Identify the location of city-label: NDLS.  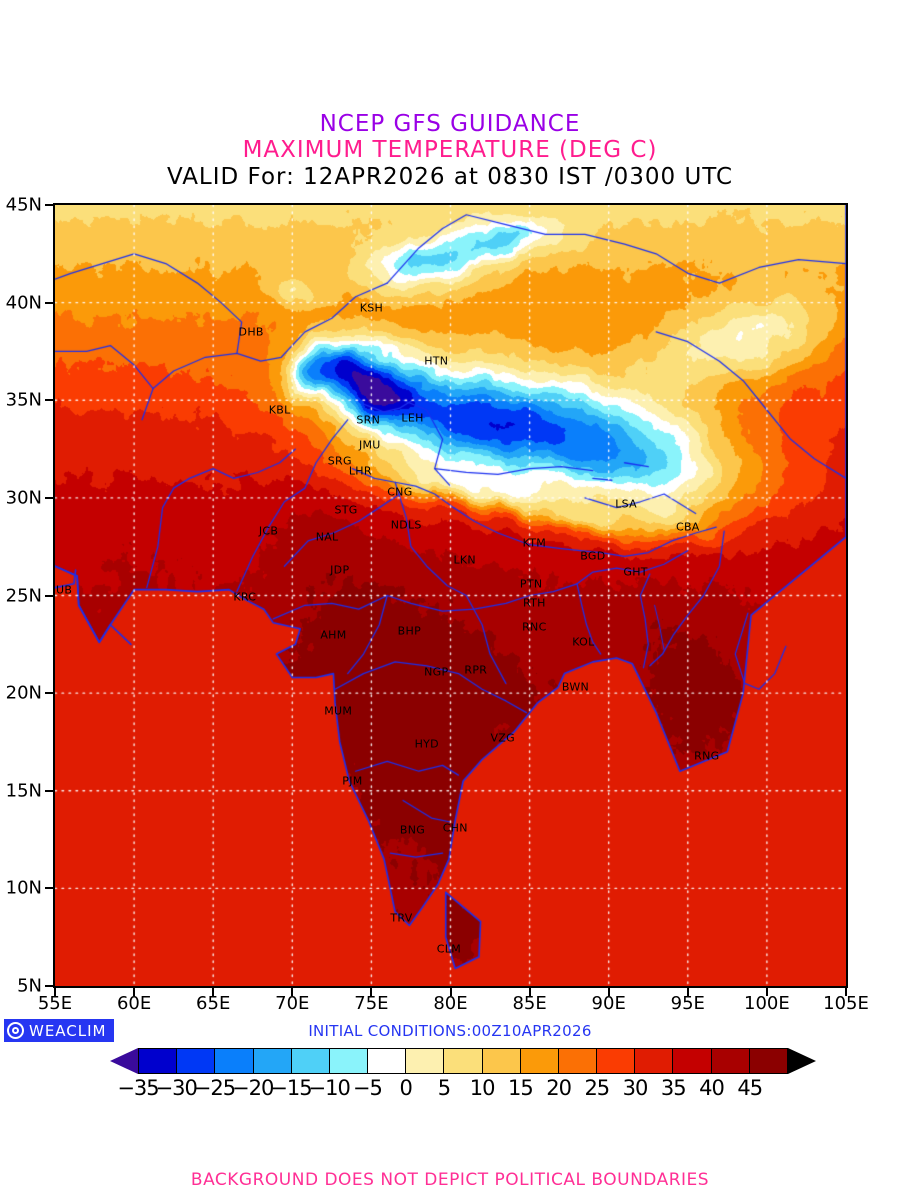
(406, 525).